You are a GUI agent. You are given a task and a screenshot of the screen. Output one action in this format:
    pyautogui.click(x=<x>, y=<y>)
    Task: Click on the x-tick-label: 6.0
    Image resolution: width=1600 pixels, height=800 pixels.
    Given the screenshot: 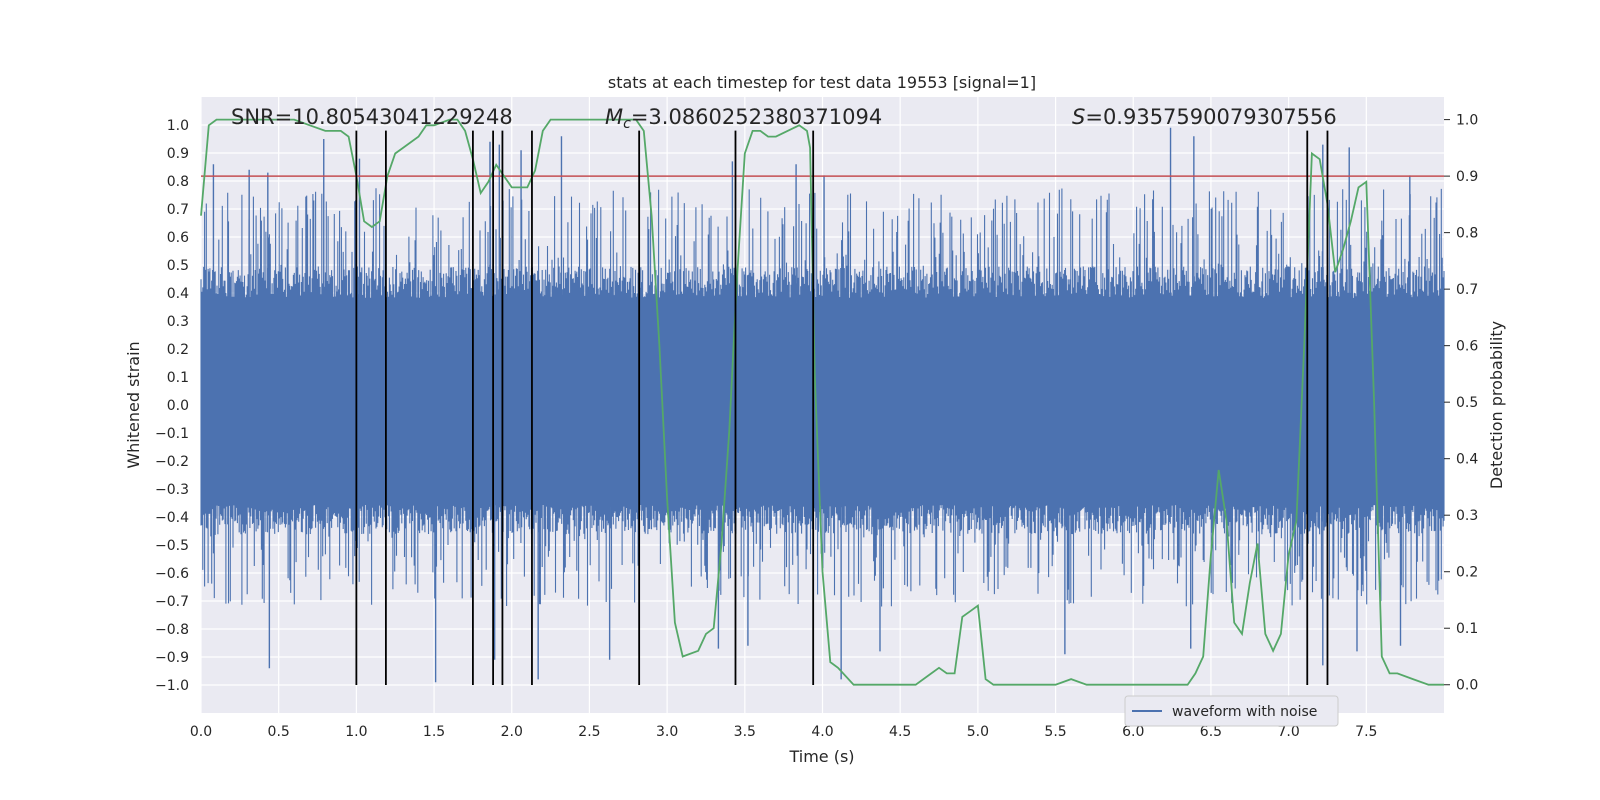 What is the action you would take?
    pyautogui.click(x=1133, y=732)
    